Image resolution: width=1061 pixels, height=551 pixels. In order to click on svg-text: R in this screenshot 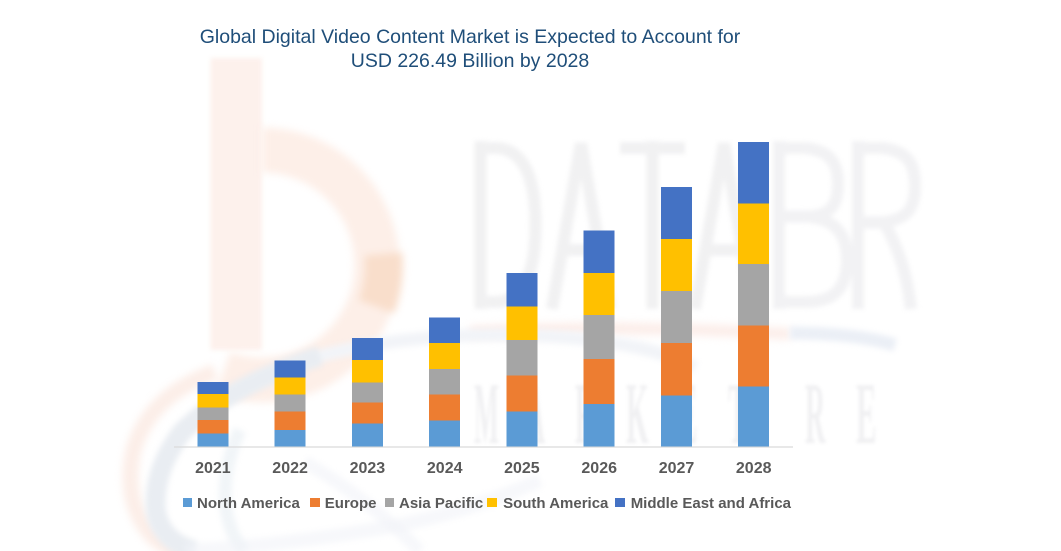, I will do `click(815, 414)`.